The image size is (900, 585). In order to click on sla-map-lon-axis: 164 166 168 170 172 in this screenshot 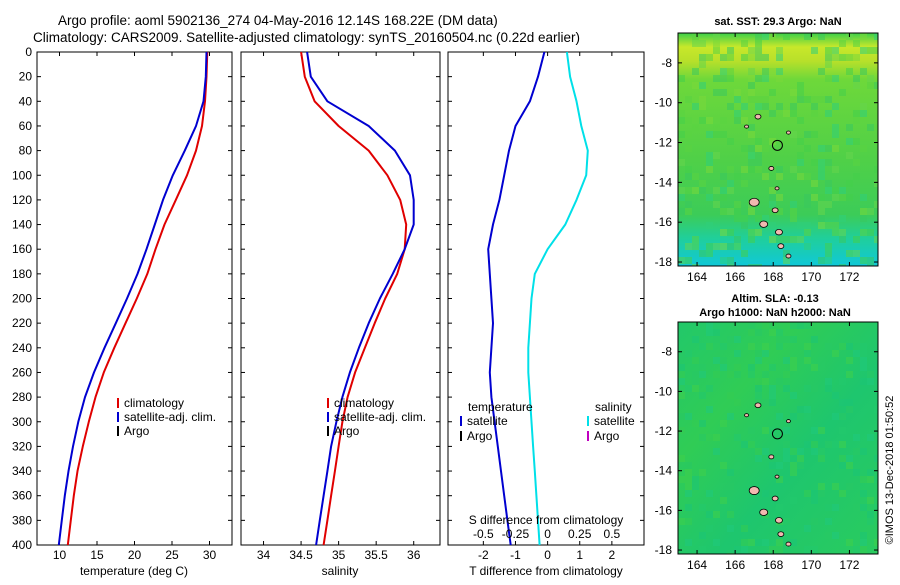, I will do `click(773, 447)`.